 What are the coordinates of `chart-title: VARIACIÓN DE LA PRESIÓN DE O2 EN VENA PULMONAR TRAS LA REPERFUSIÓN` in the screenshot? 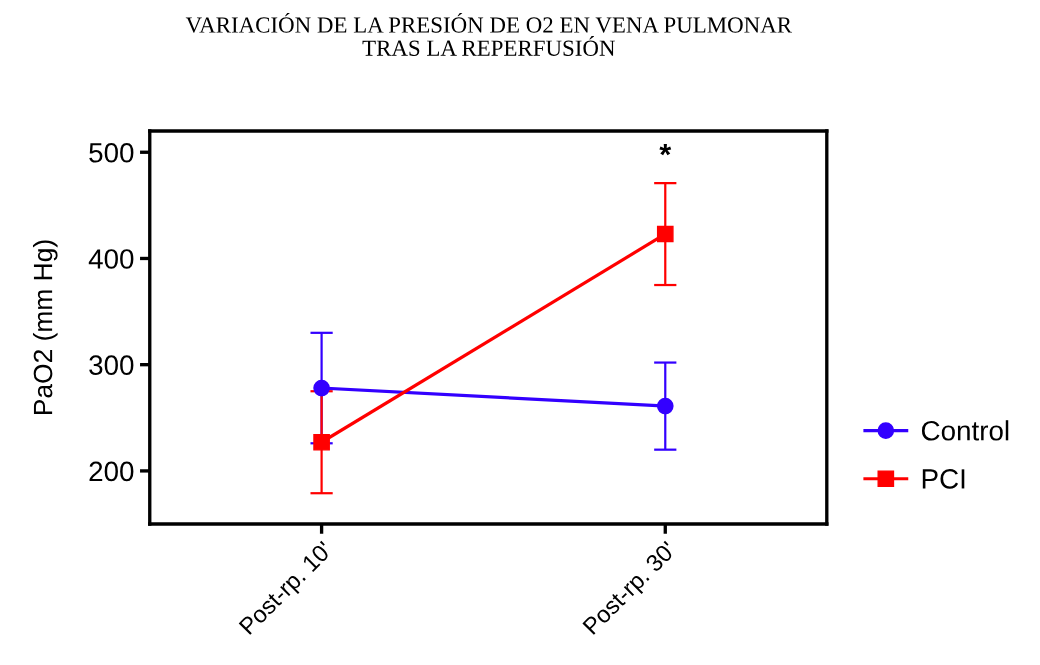 It's located at (489, 34).